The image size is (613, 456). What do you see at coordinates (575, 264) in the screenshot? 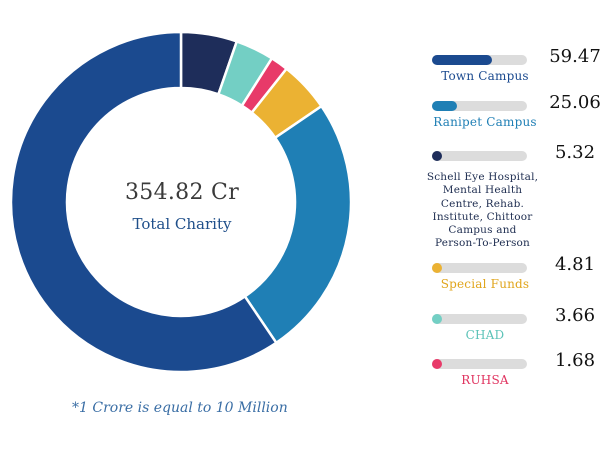
I see `legend-value: 4.81` at bounding box center [575, 264].